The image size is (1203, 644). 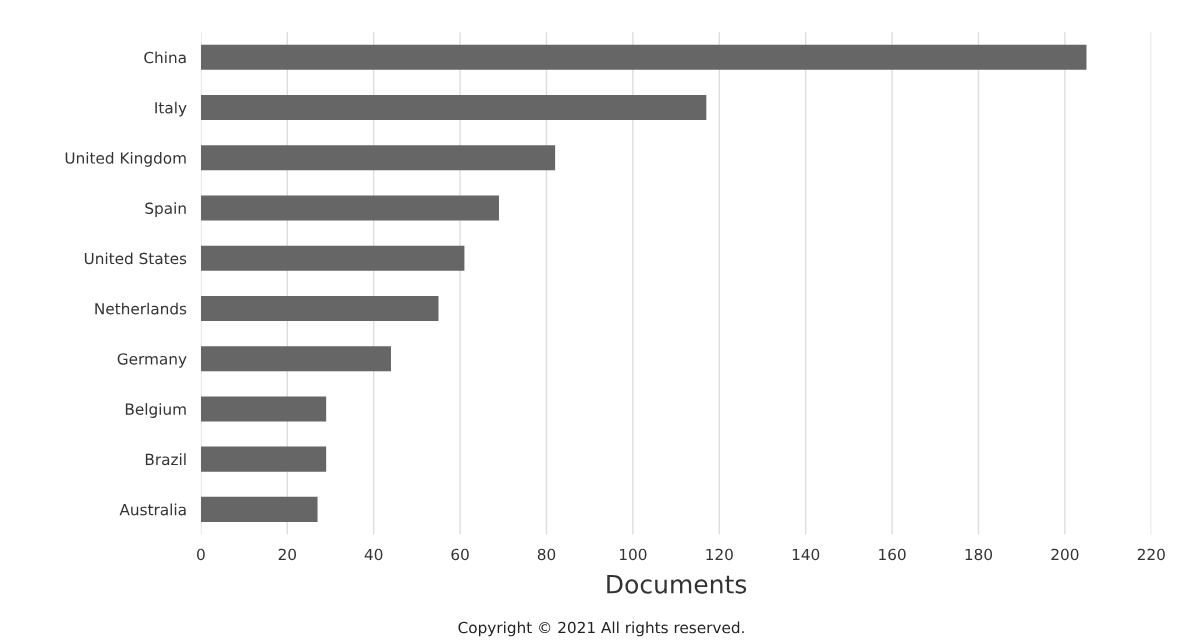 What do you see at coordinates (1065, 554) in the screenshot?
I see `x-tick-label: 200` at bounding box center [1065, 554].